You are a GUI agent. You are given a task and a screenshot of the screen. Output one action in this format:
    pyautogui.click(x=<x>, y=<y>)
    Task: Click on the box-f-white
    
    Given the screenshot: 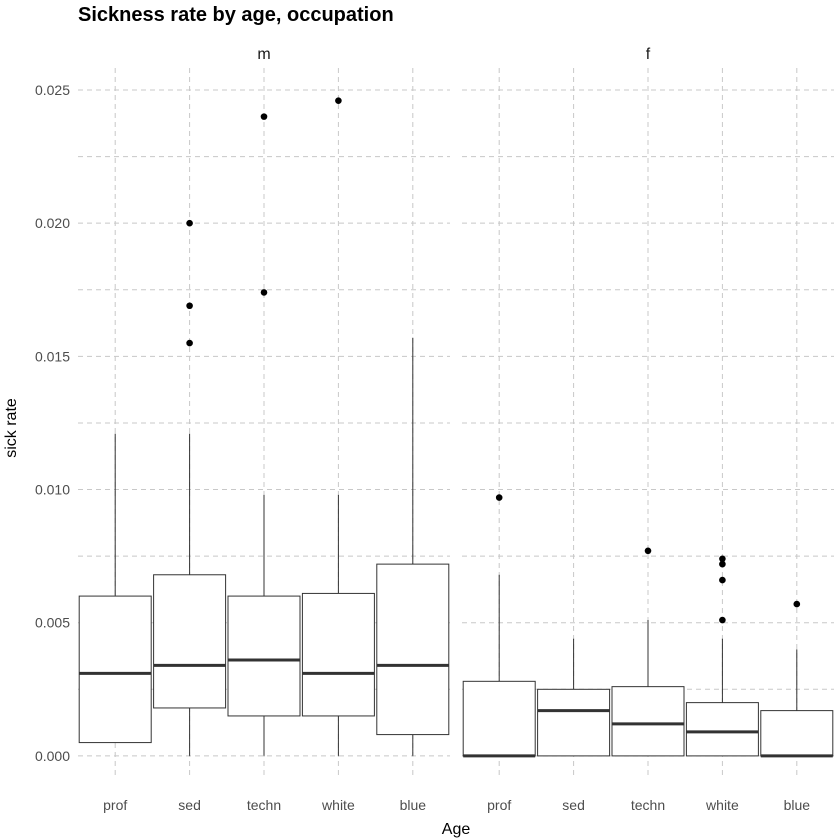 What is the action you would take?
    pyautogui.click(x=722, y=656)
    